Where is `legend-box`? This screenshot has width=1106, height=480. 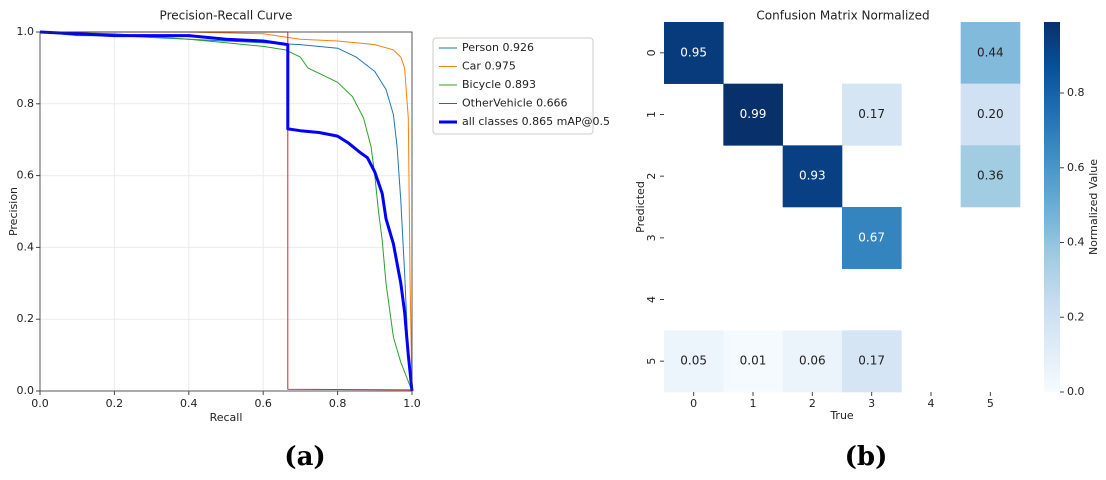 legend-box is located at coordinates (513, 86).